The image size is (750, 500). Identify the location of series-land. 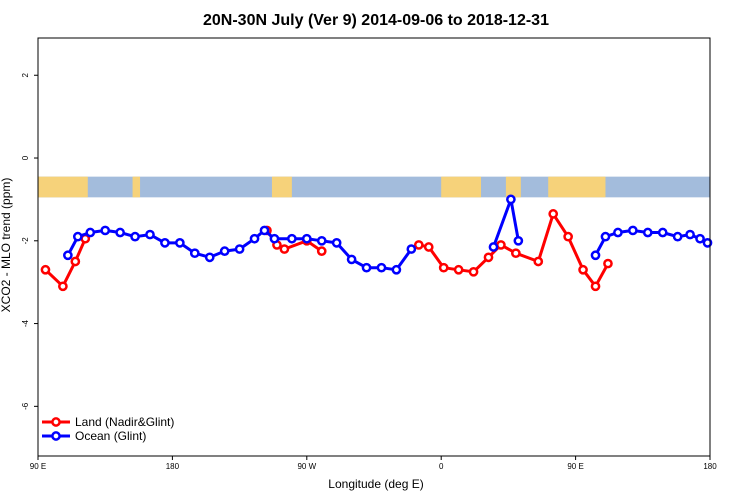
(326, 250).